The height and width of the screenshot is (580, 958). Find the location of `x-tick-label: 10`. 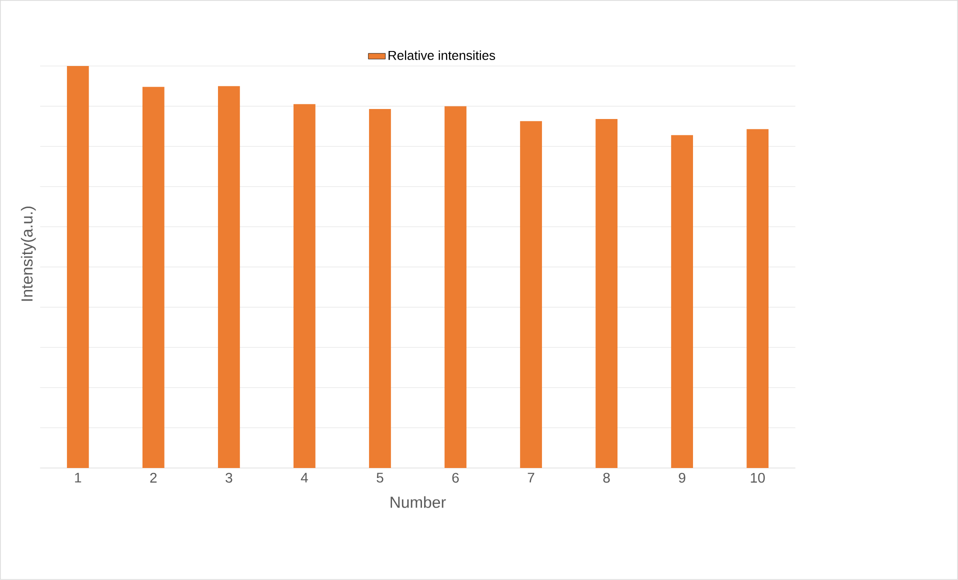

x-tick-label: 10 is located at coordinates (757, 477).